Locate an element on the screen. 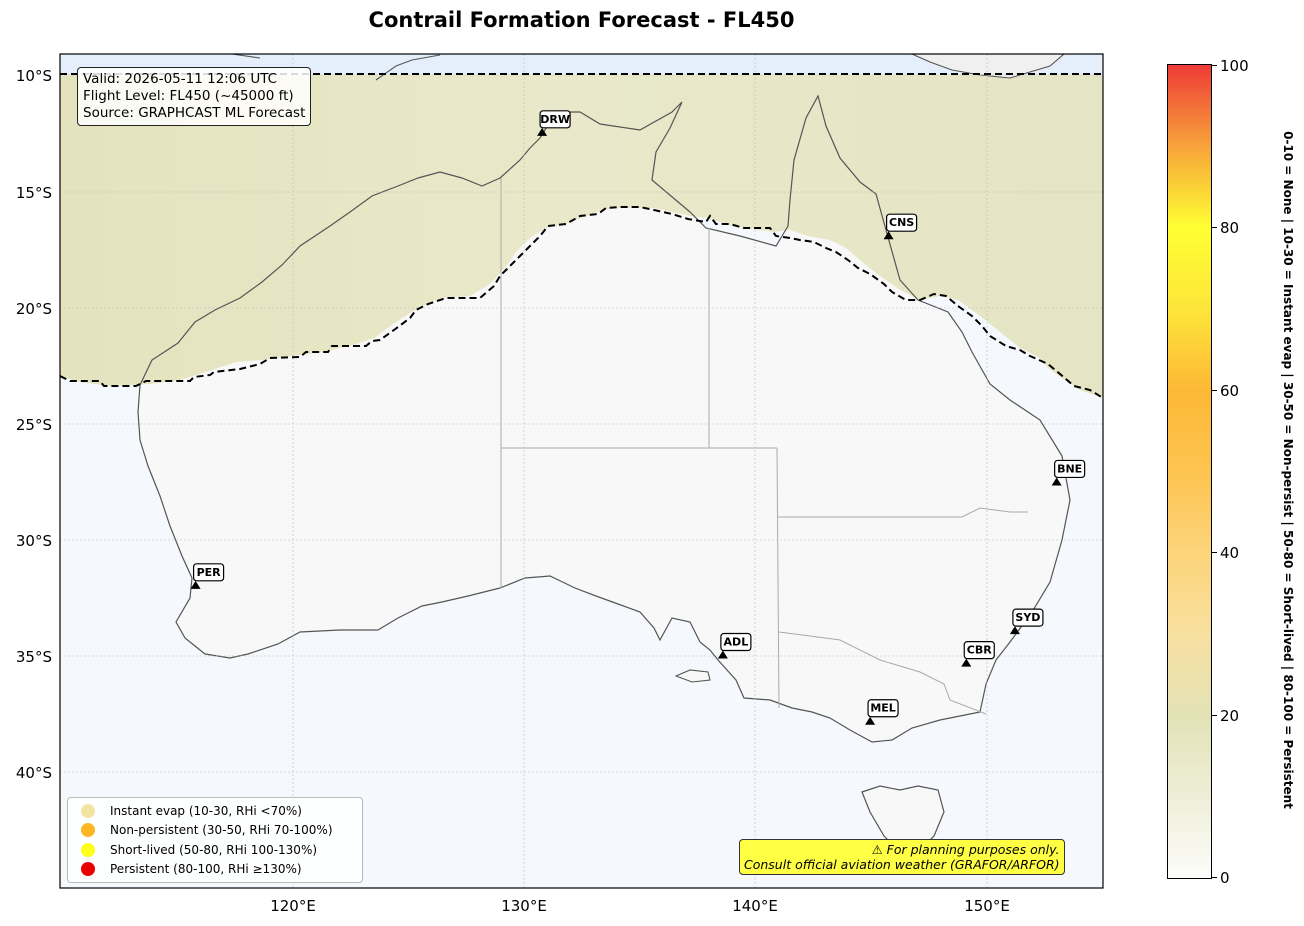 Image resolution: width=1304 pixels, height=926 pixels. flight-level: Flight Level: FL450 (~45000 ft) is located at coordinates (188, 96).